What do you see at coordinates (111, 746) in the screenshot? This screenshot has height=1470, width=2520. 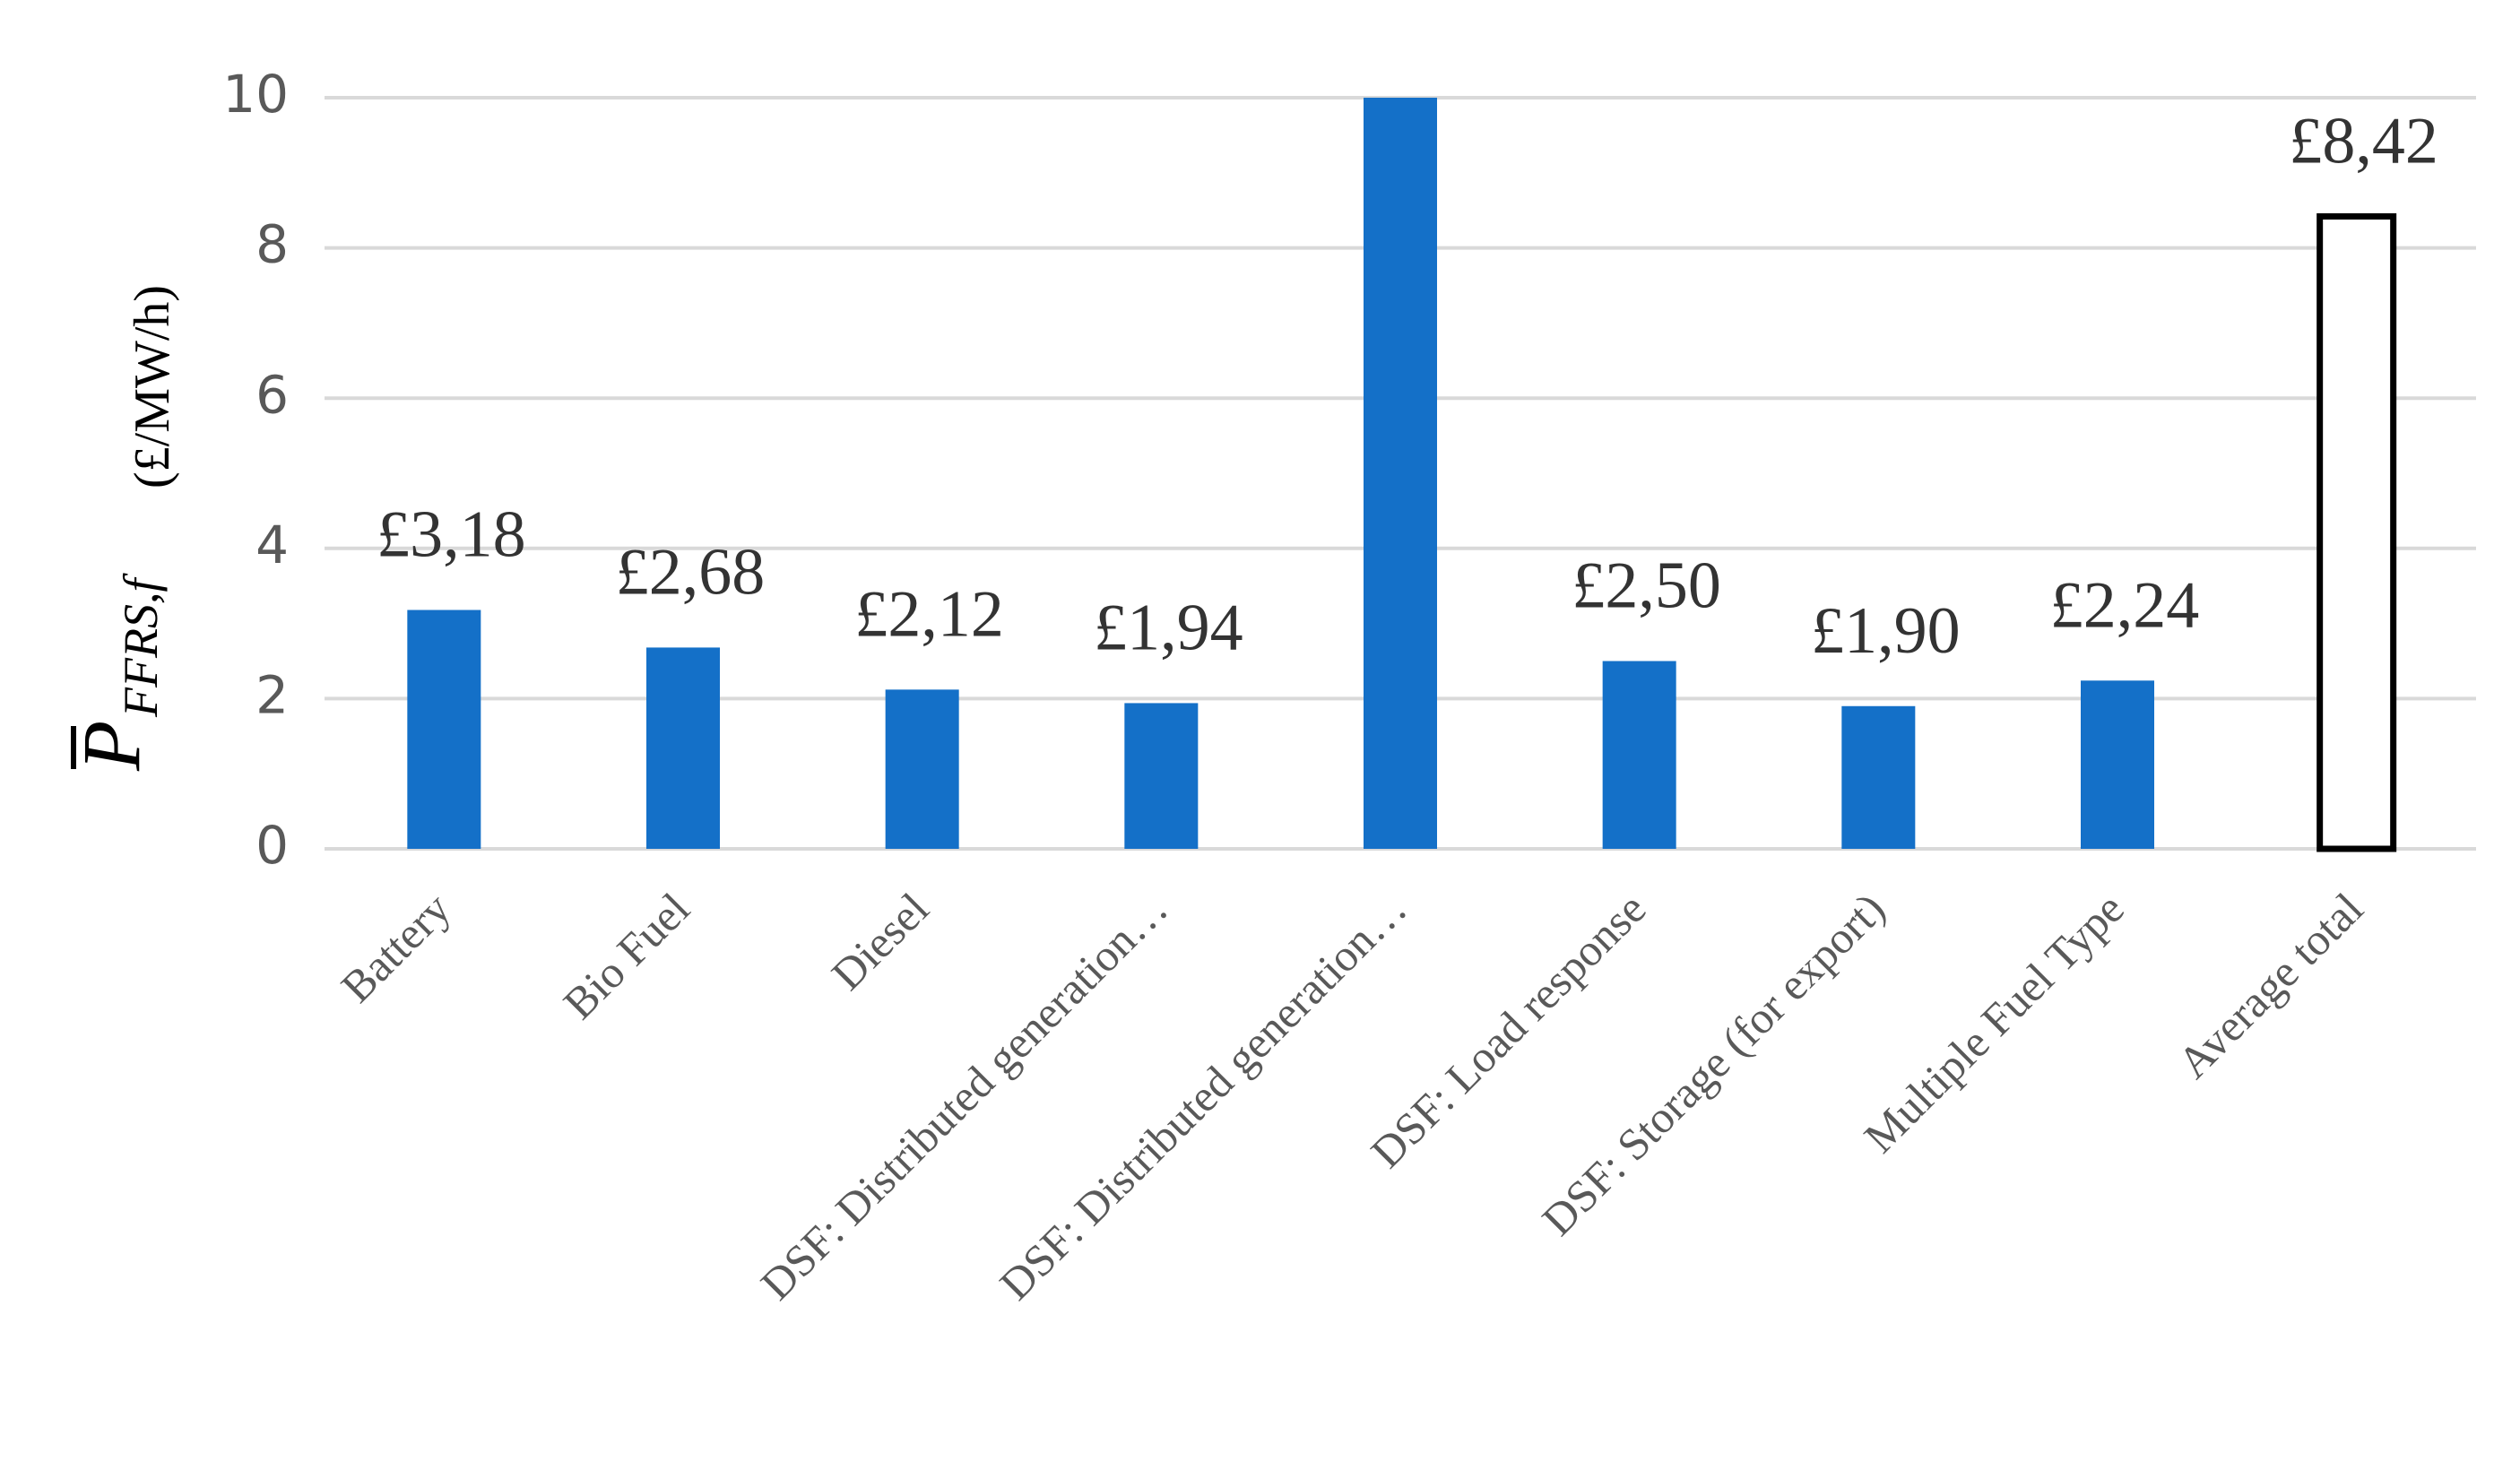 I see `y-label-symbol: P` at bounding box center [111, 746].